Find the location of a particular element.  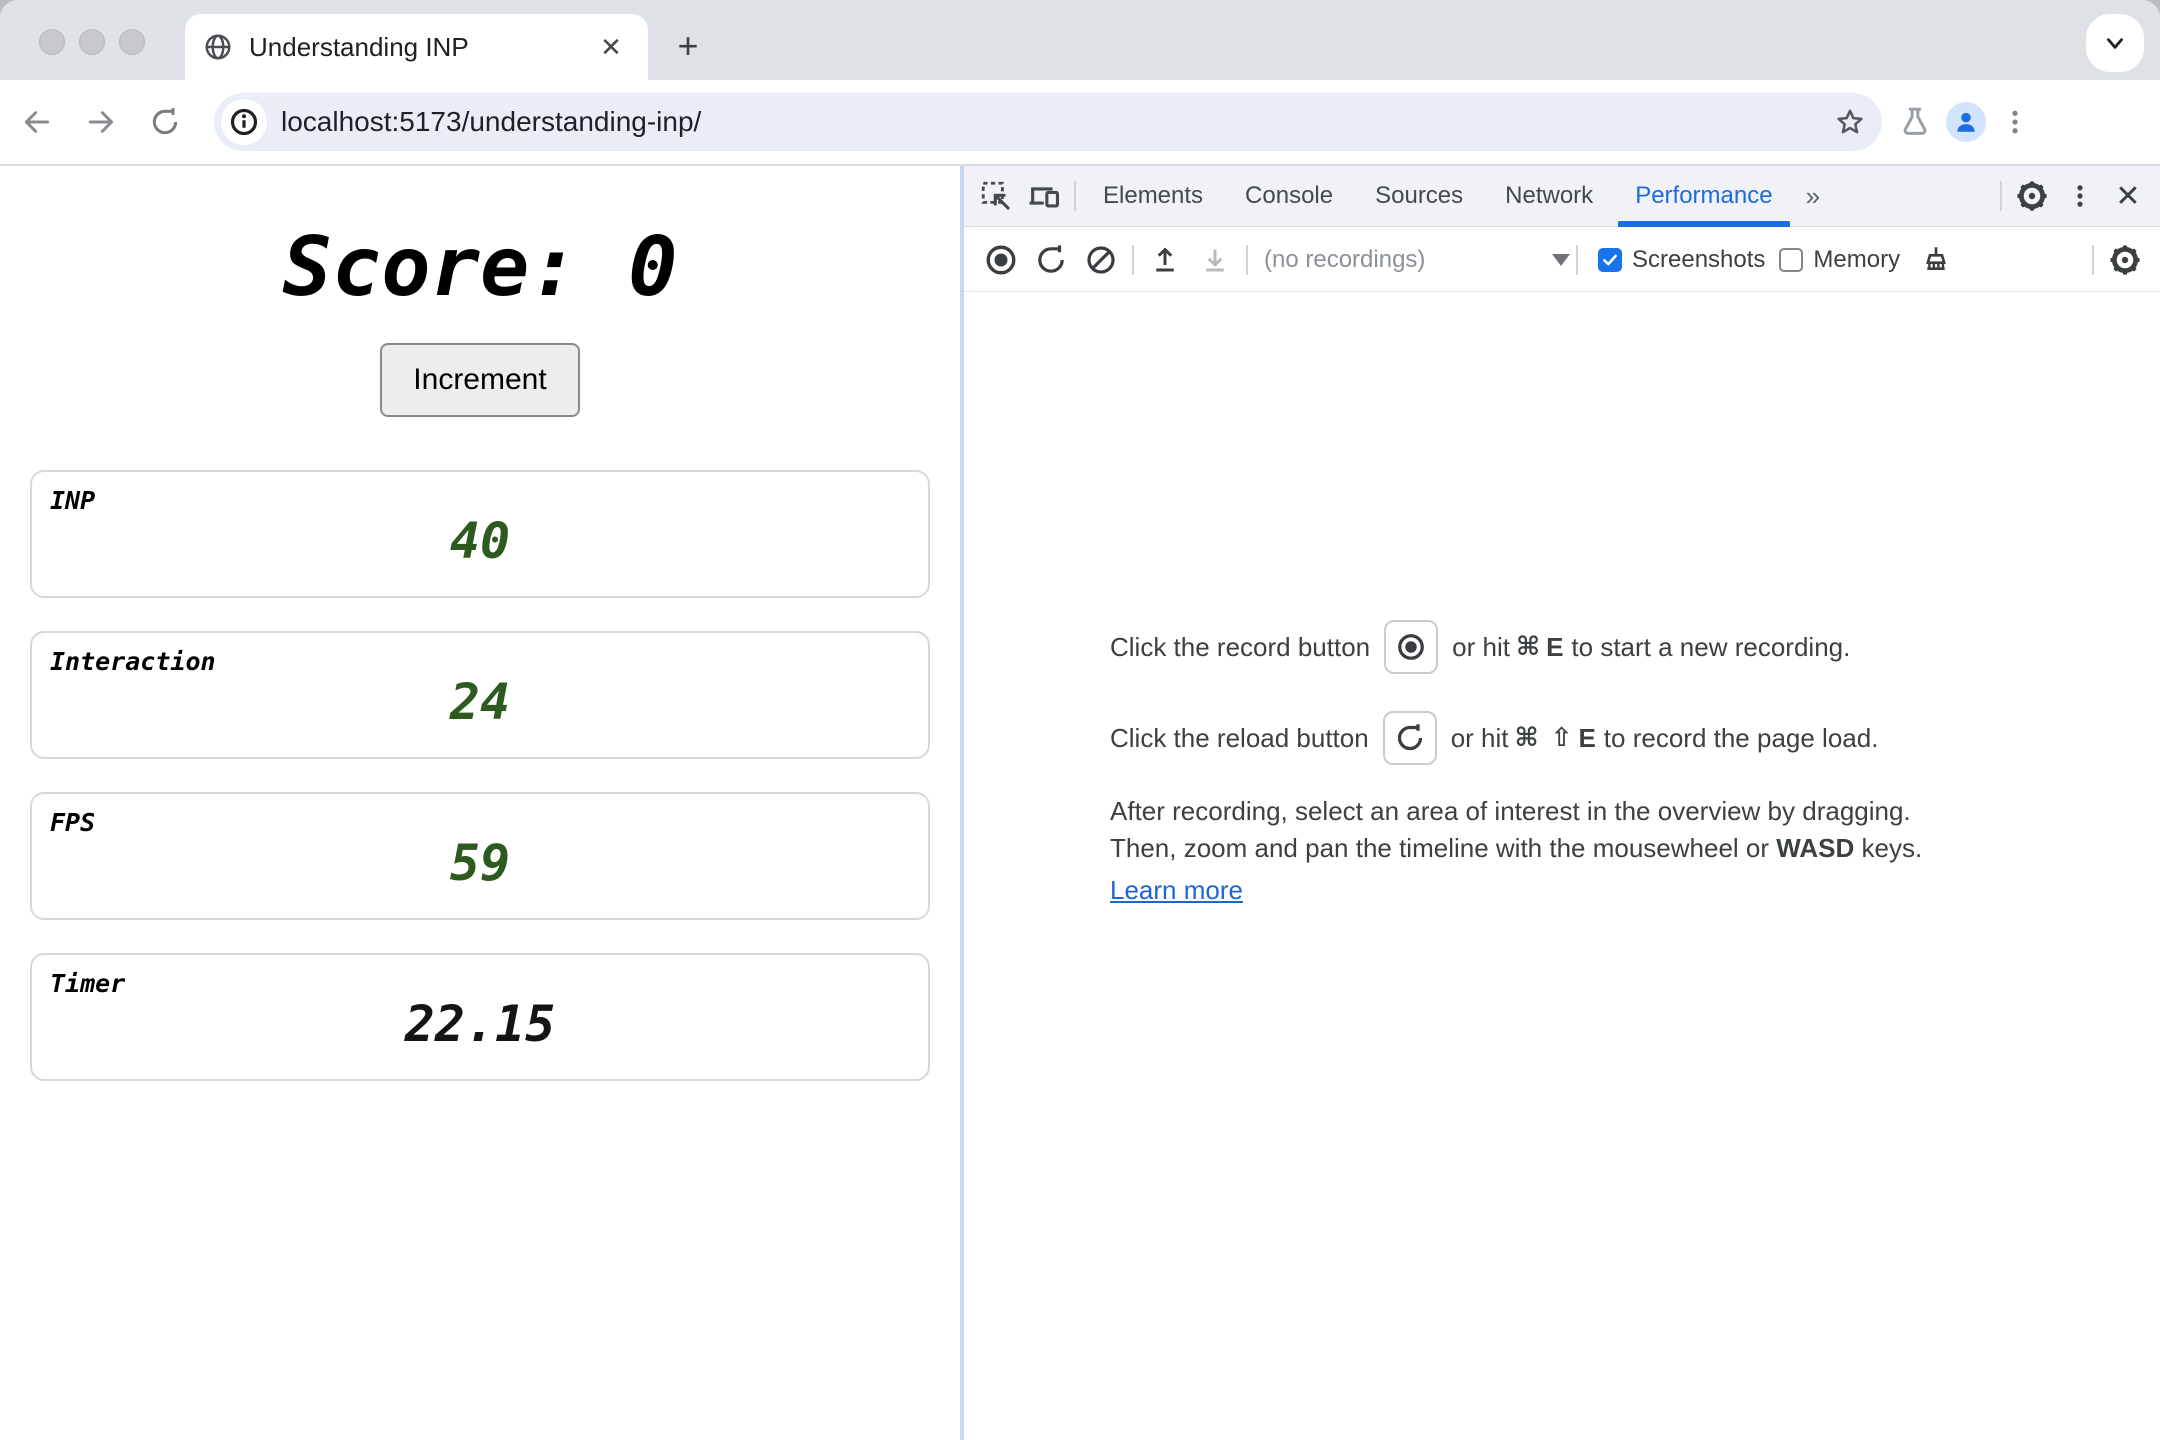

check-icon is located at coordinates (1610, 259).